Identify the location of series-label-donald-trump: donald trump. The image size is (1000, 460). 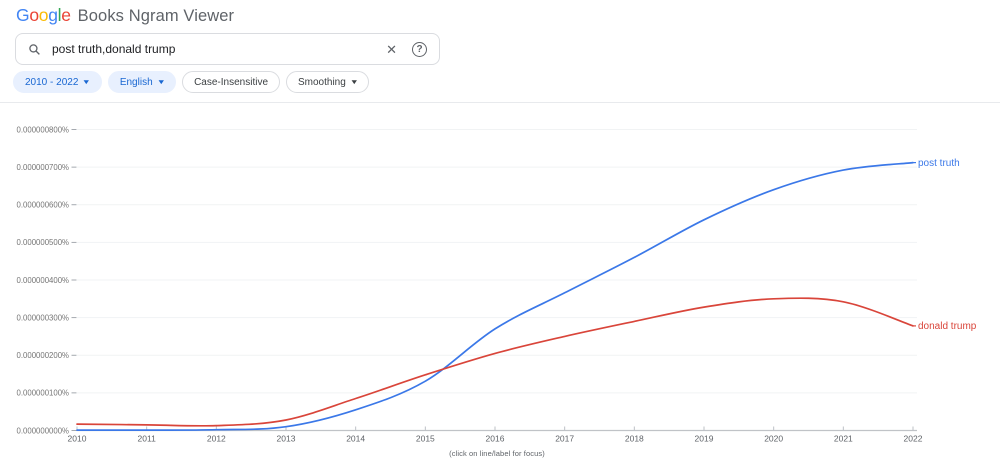
(947, 326).